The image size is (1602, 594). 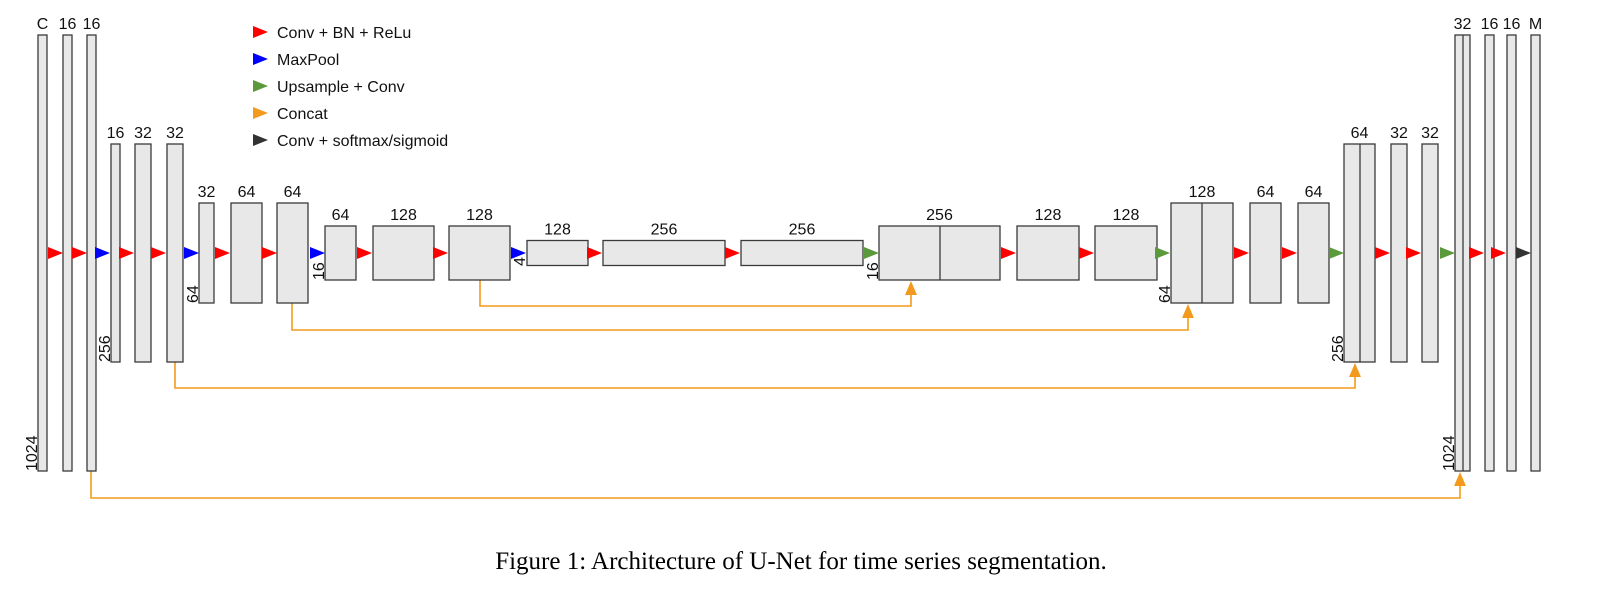 What do you see at coordinates (344, 33) in the screenshot?
I see `legend-label: Conv + BN + ReLu` at bounding box center [344, 33].